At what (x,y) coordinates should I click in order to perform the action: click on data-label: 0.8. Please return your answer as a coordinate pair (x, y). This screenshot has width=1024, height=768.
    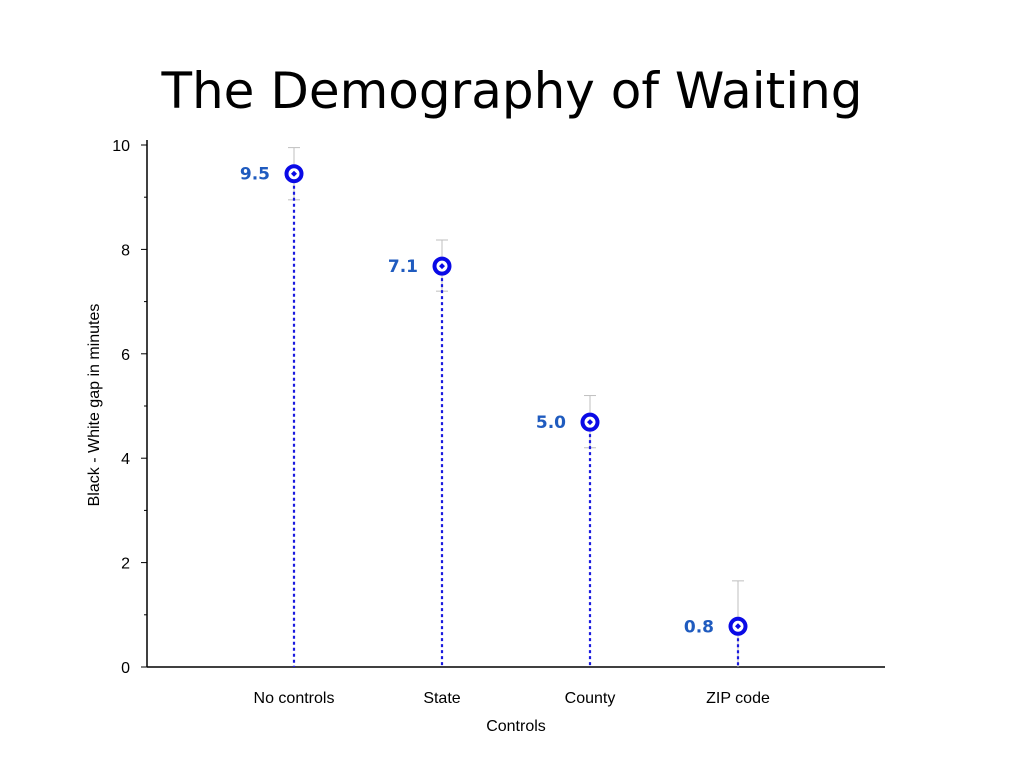
    Looking at the image, I should click on (699, 627).